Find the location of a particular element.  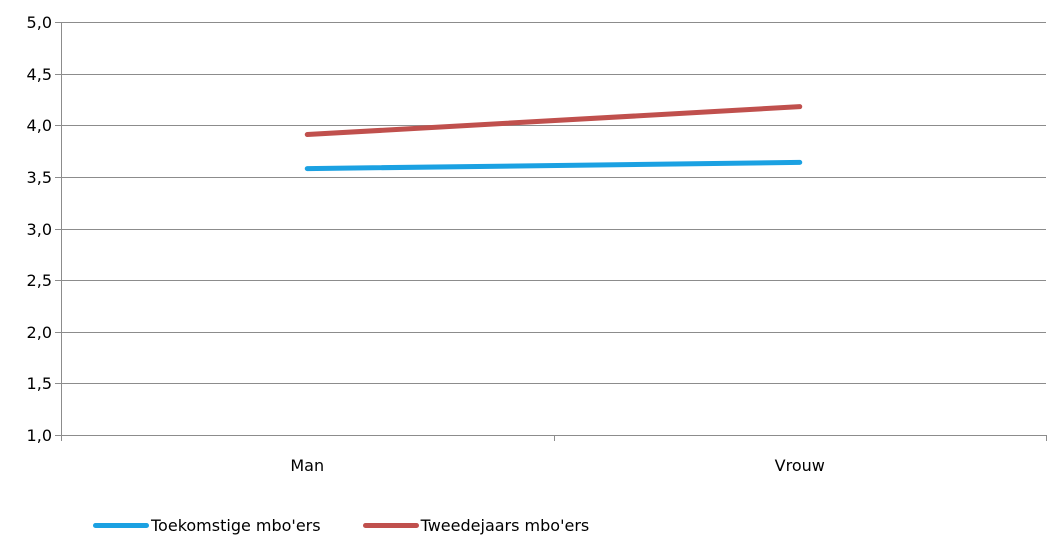

x-tick-label: Man is located at coordinates (307, 465).